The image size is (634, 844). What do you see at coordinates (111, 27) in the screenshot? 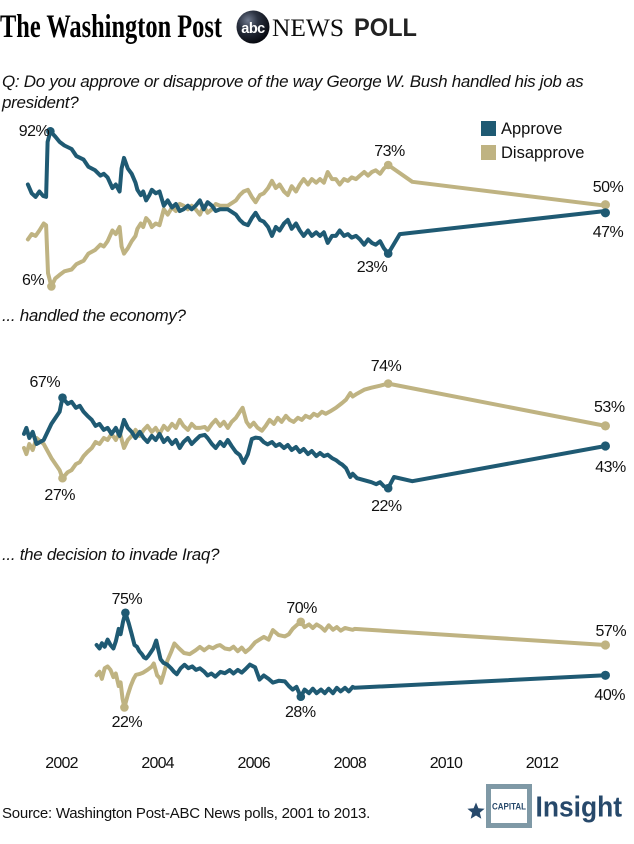
I see `svg-text: The Washington Post` at bounding box center [111, 27].